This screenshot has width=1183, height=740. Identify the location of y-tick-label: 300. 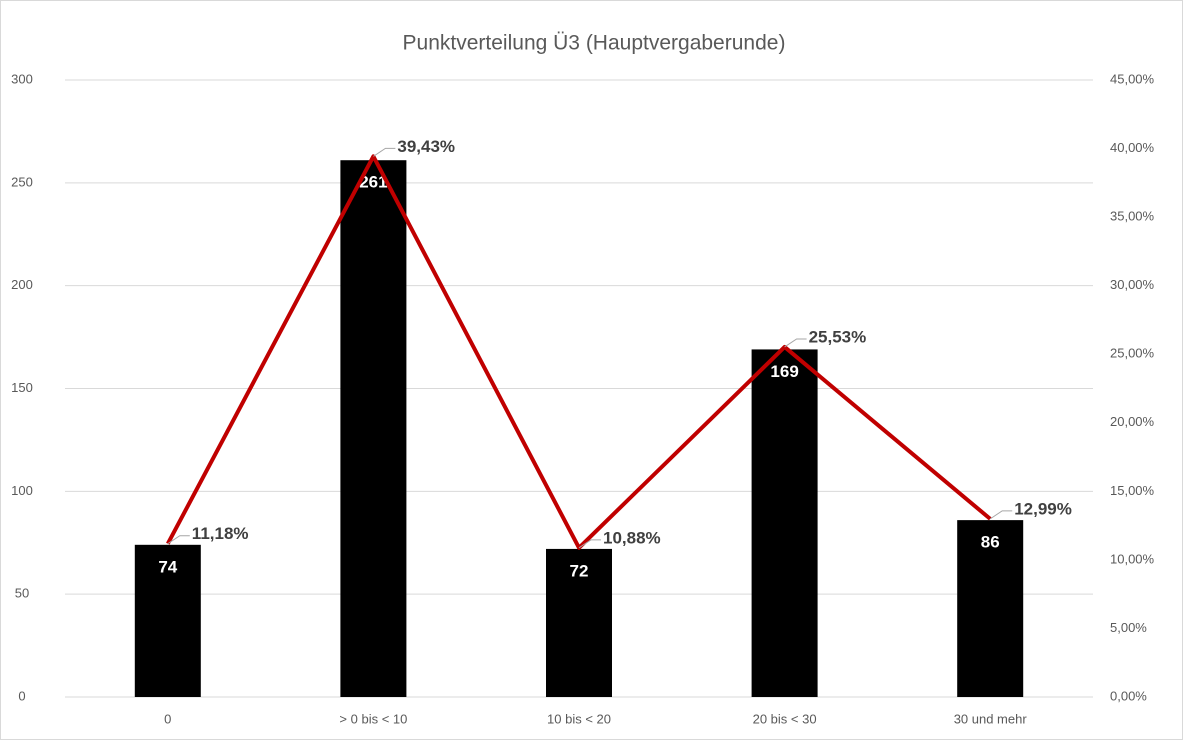
(22, 78).